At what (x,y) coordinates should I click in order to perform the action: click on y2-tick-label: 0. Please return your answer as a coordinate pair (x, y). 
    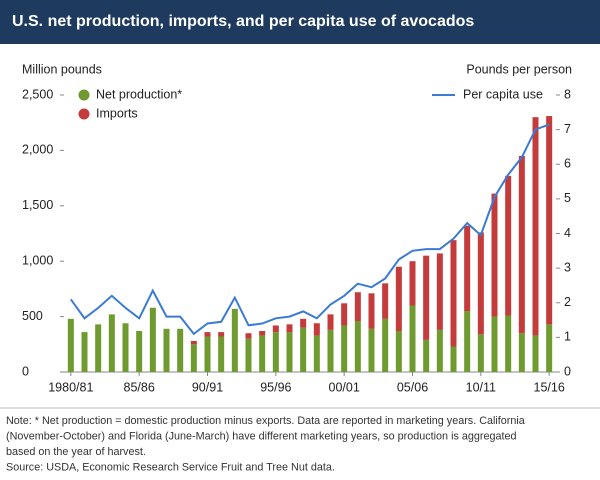
    Looking at the image, I should click on (567, 371).